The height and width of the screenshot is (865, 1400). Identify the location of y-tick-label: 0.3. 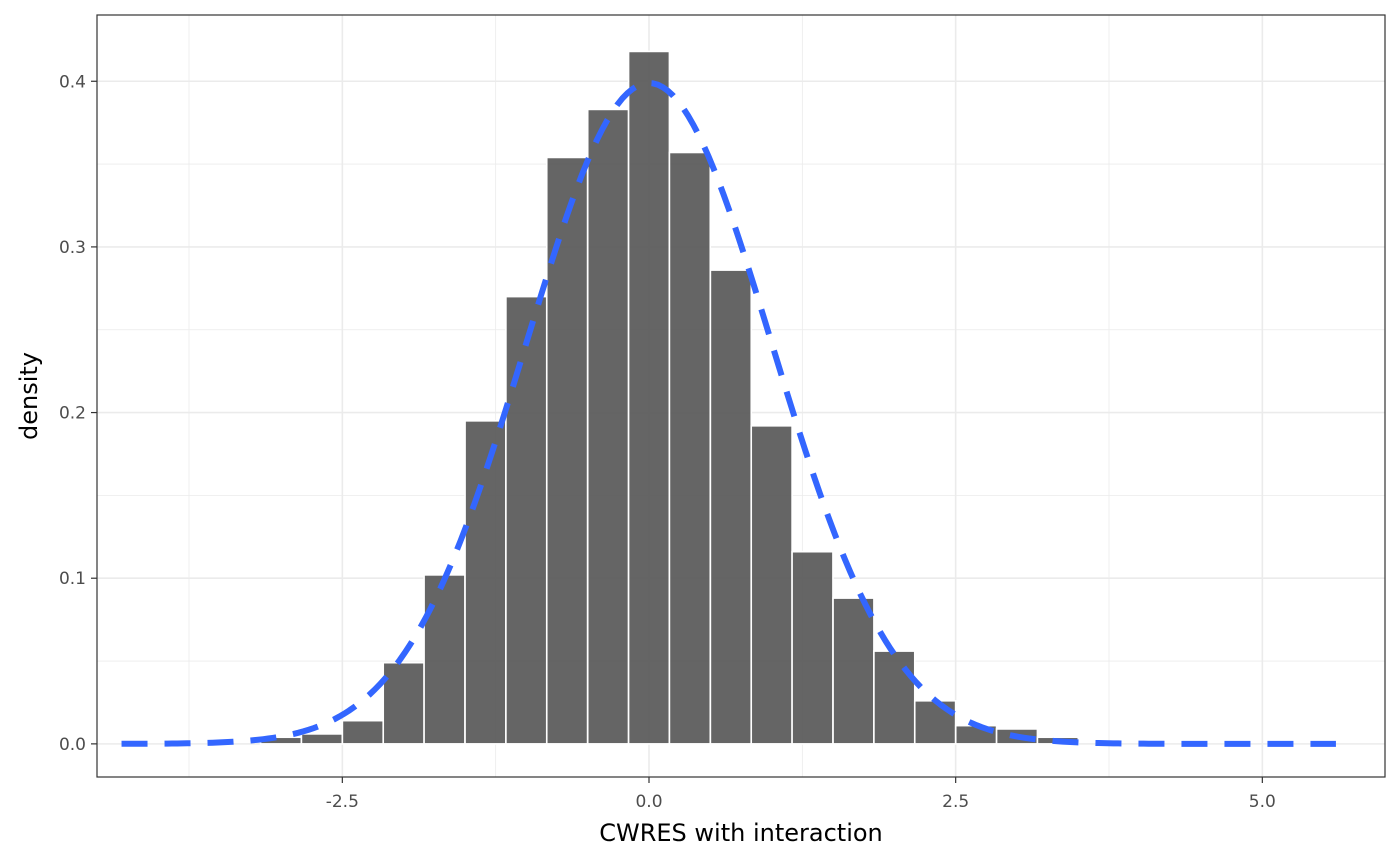
(72, 248).